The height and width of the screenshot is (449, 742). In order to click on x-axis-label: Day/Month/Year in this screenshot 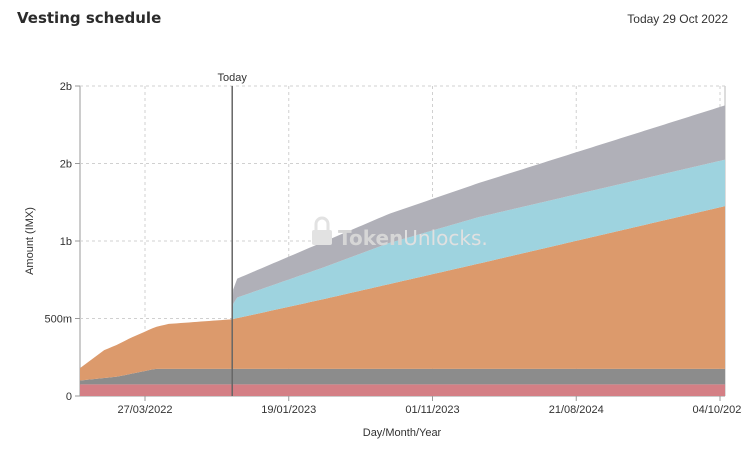, I will do `click(402, 433)`.